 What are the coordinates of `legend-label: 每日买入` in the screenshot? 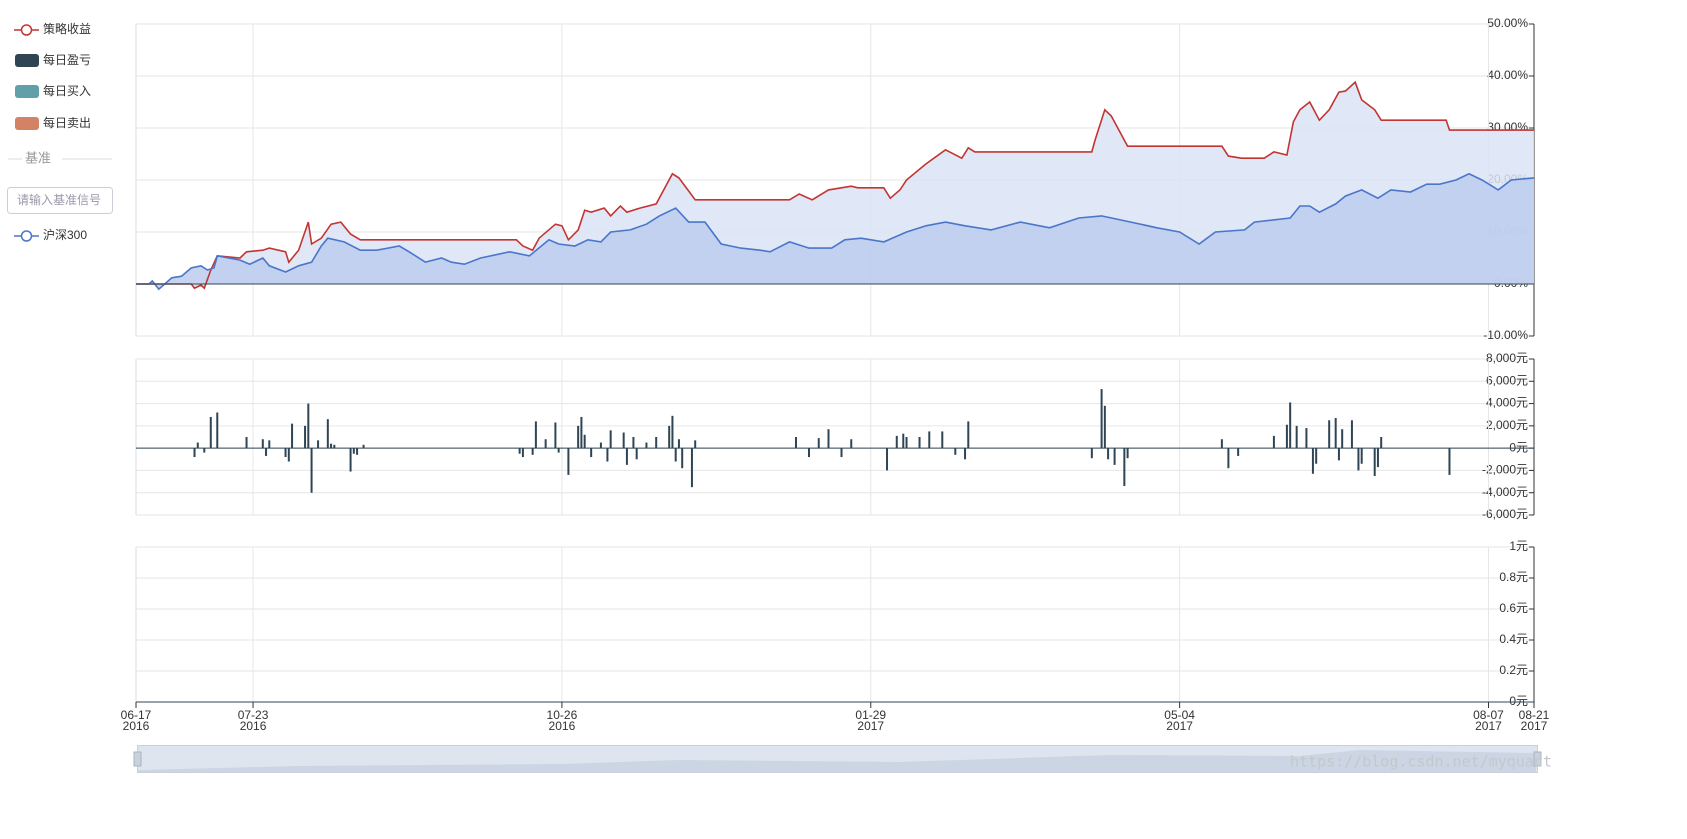 It's located at (67, 90).